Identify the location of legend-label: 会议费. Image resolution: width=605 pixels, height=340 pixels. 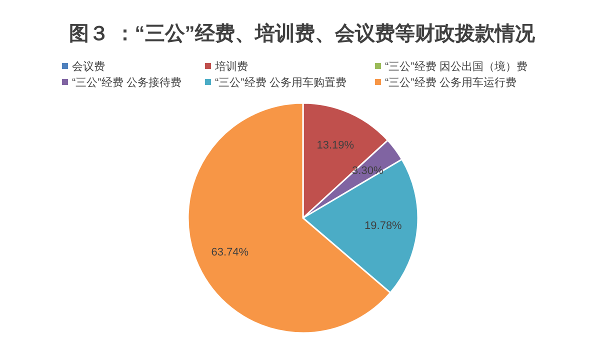
(88, 66).